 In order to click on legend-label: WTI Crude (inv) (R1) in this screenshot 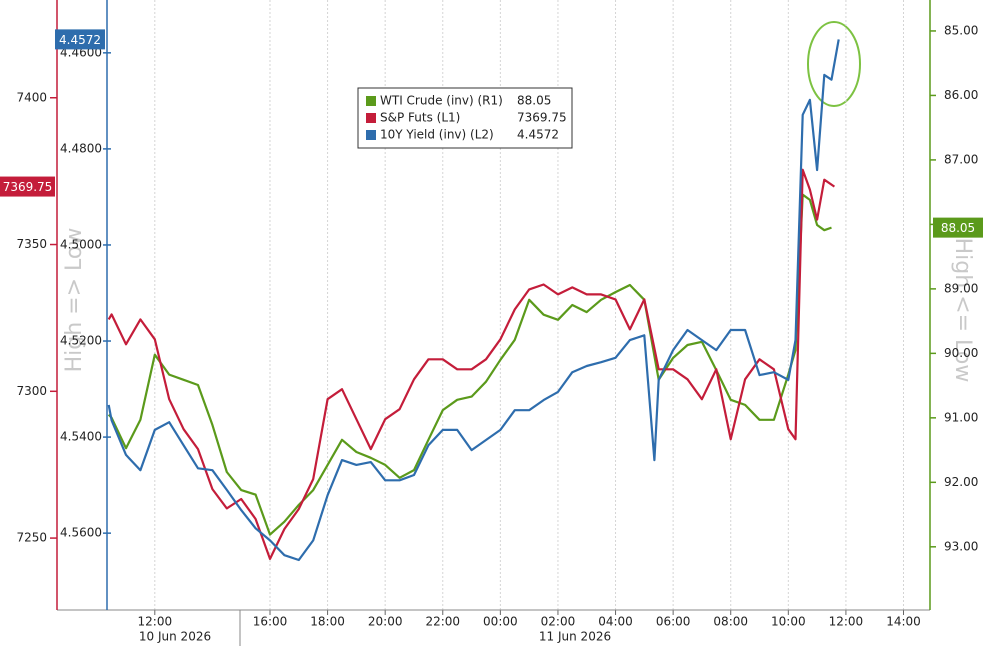, I will do `click(441, 101)`.